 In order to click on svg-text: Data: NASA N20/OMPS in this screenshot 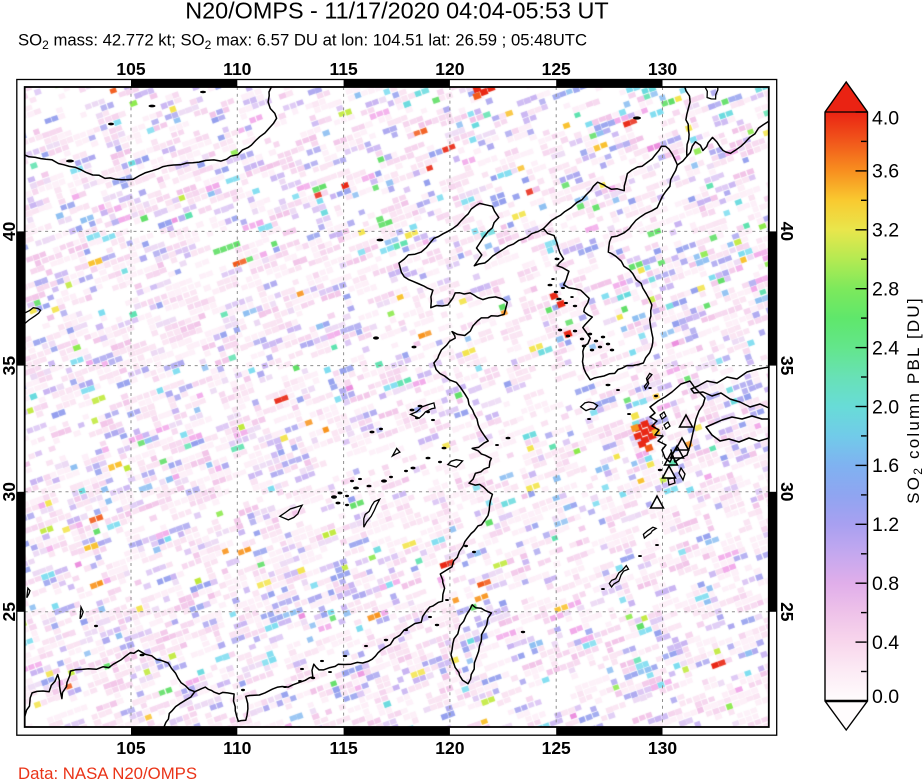, I will do `click(107, 773)`.